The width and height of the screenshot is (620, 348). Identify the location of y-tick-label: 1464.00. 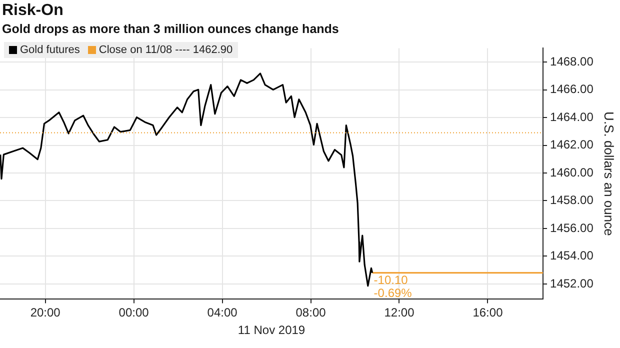
(572, 117).